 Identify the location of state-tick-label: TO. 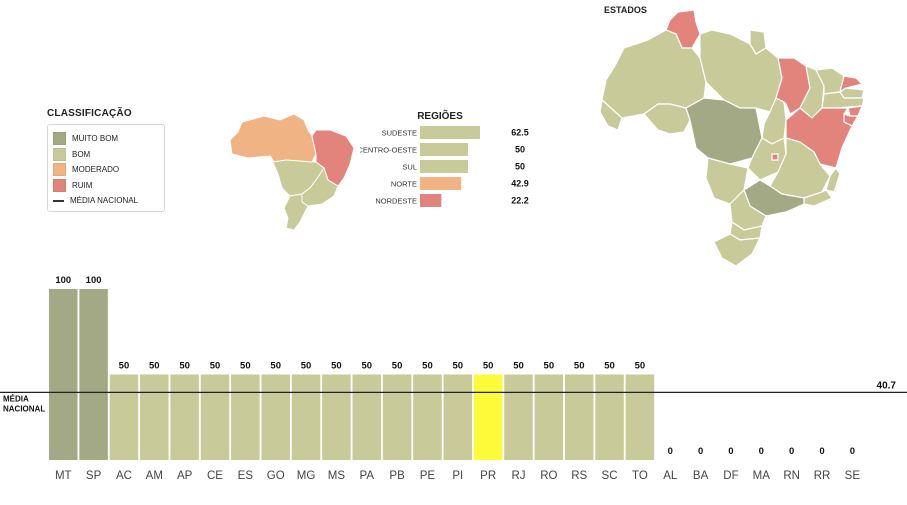
(640, 476).